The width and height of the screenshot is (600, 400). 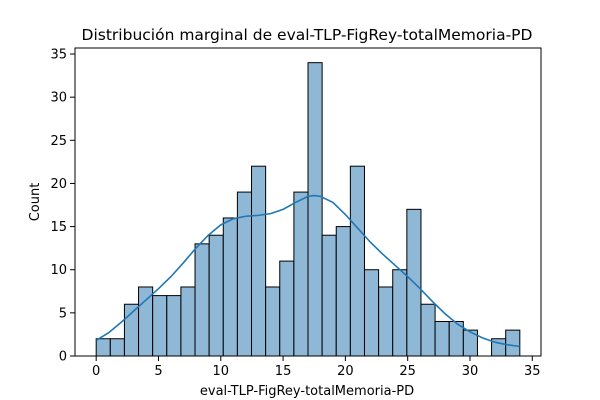 I want to click on x-tick-label: 25, so click(x=407, y=371).